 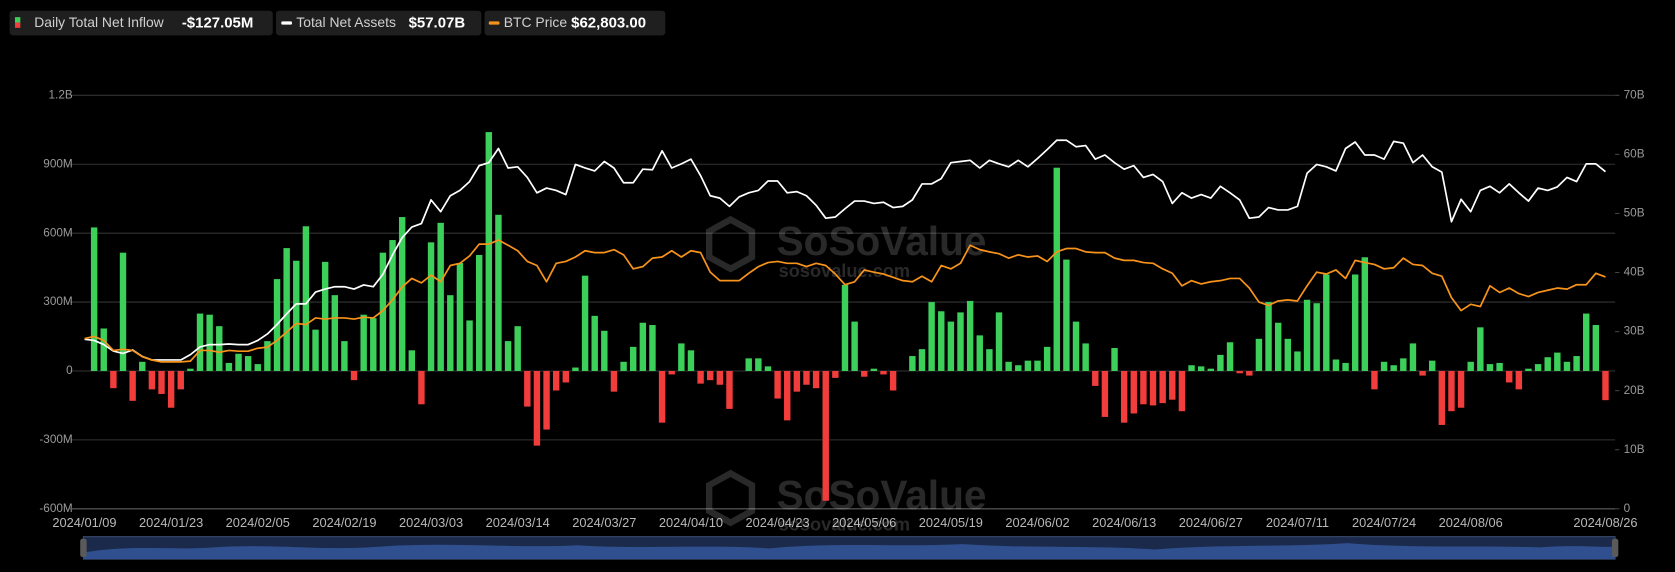 What do you see at coordinates (437, 23) in the screenshot?
I see `legend-value: $57.07B` at bounding box center [437, 23].